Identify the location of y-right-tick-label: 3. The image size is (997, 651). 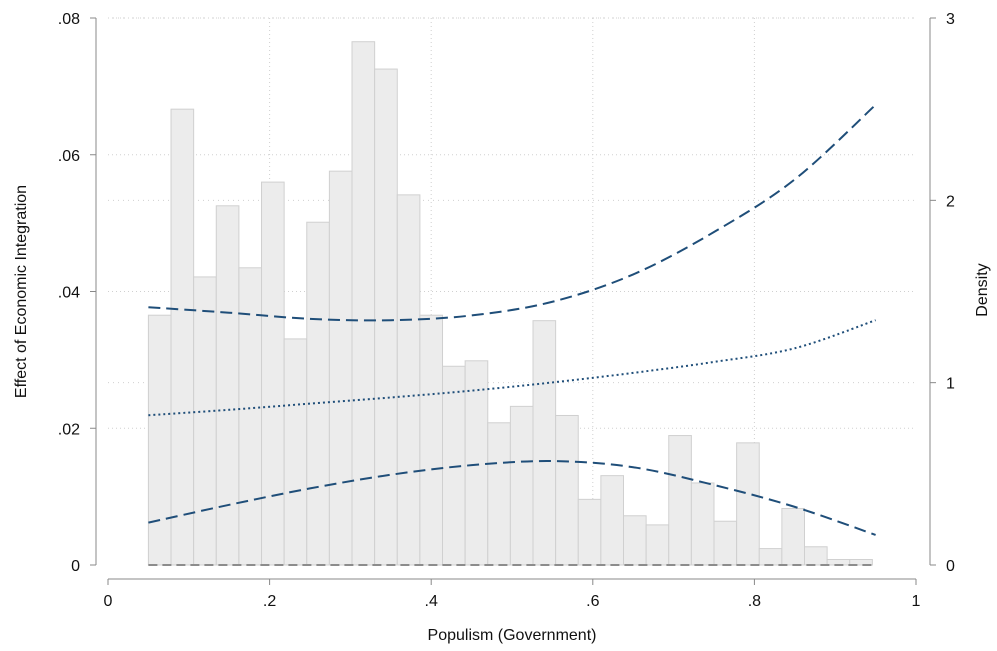
(950, 19).